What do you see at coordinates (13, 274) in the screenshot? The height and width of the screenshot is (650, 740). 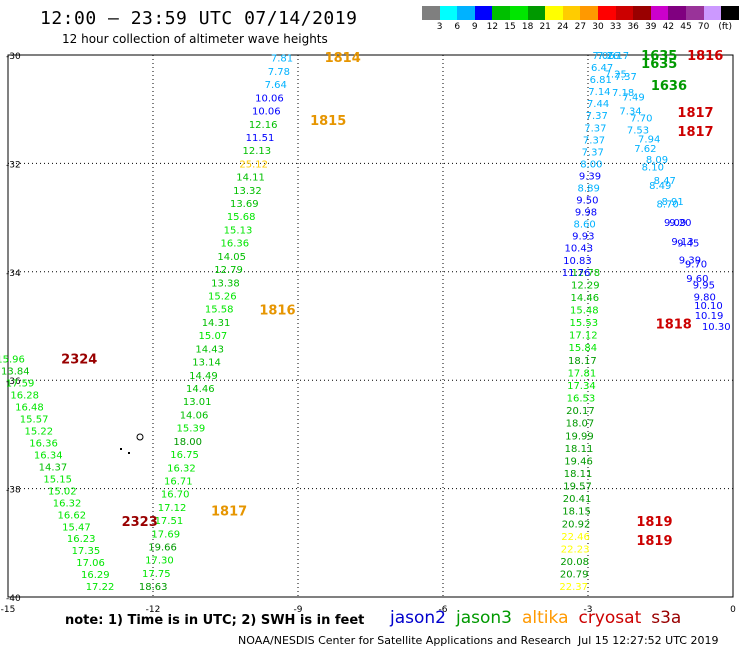 I see `lat-tick-label: -34` at bounding box center [13, 274].